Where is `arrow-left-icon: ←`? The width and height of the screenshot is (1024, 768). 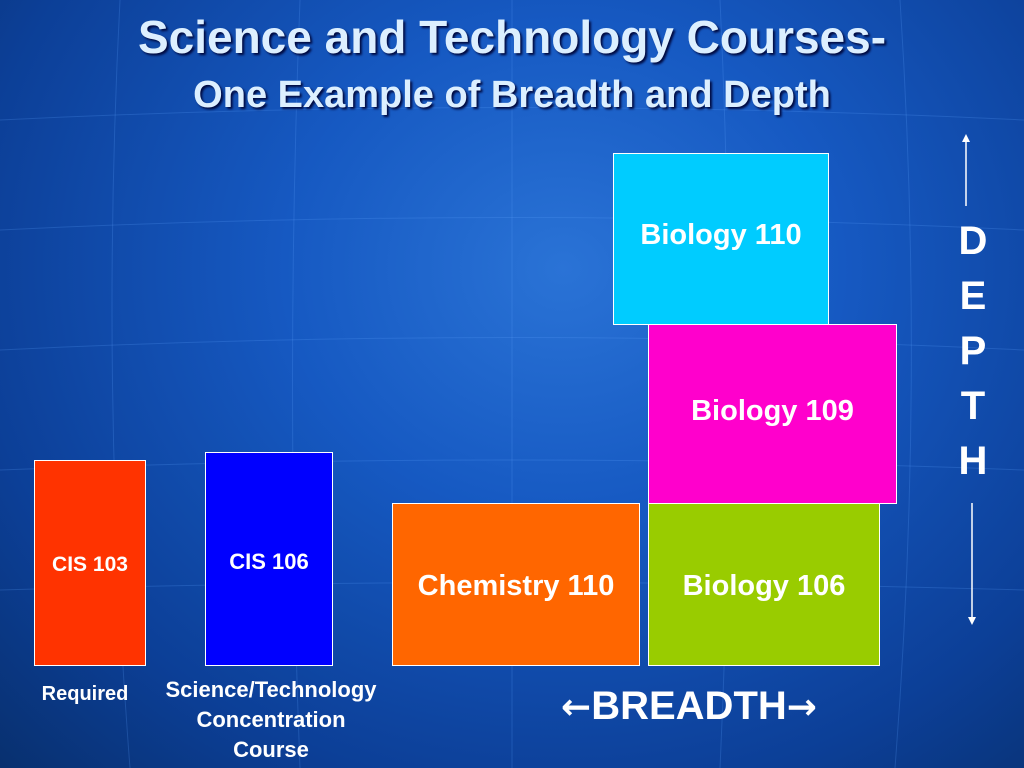
arrow-left-icon: ← is located at coordinates (576, 707).